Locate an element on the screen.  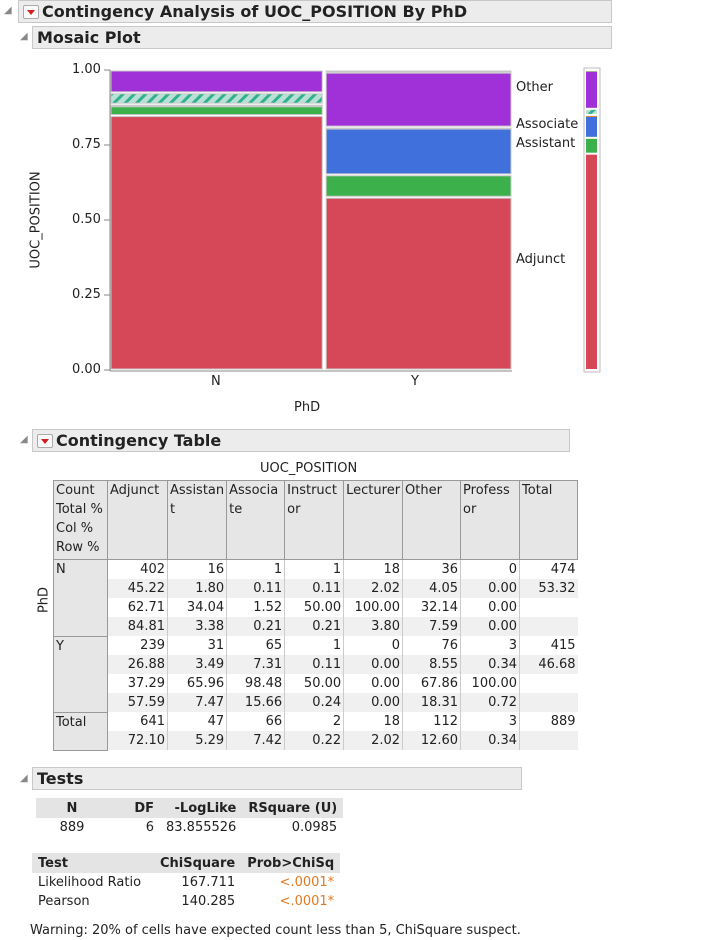
table-row: Total 641 47 66 2 18 112 3 889 is located at coordinates (315, 731).